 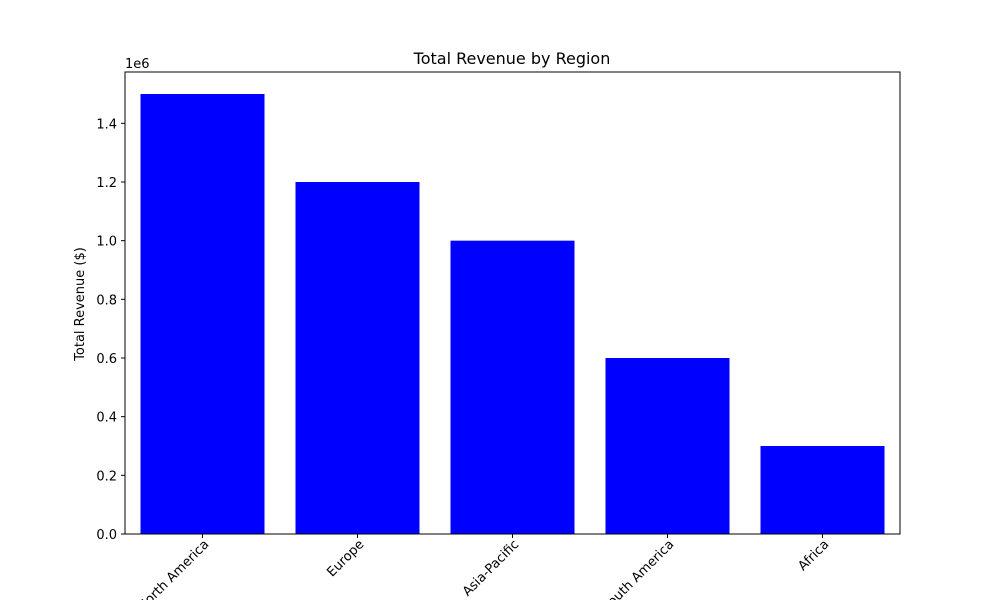 What do you see at coordinates (822, 490) in the screenshot?
I see `bar-africa` at bounding box center [822, 490].